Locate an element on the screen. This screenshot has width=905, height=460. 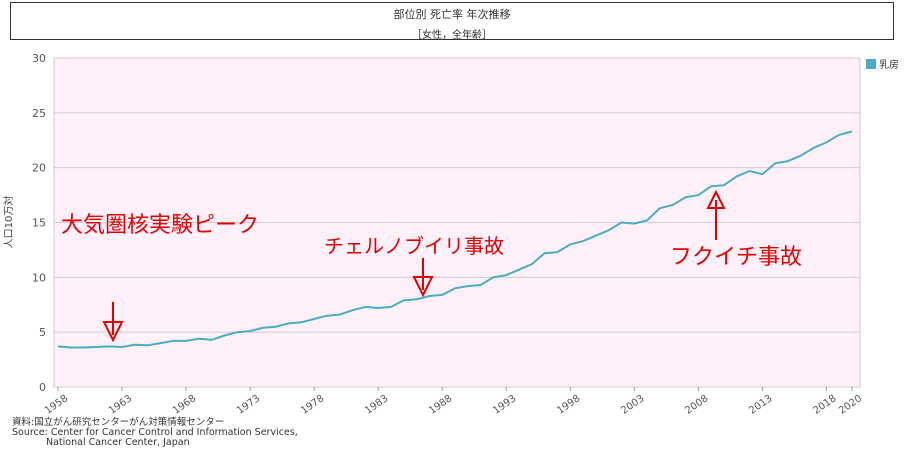
source-line-1: 資料:国立がん研究センターがん対策情報センター is located at coordinates (118, 422).